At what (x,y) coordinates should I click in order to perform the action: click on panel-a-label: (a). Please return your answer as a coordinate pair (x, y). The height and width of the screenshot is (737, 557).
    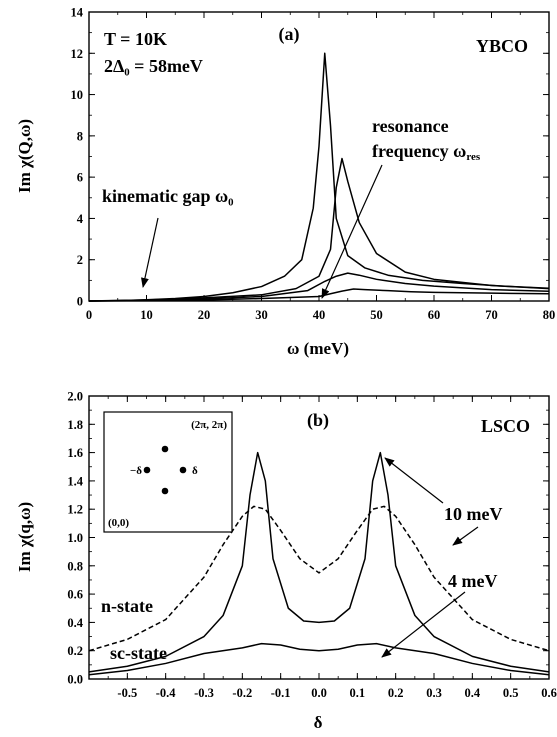
    Looking at the image, I should click on (289, 34).